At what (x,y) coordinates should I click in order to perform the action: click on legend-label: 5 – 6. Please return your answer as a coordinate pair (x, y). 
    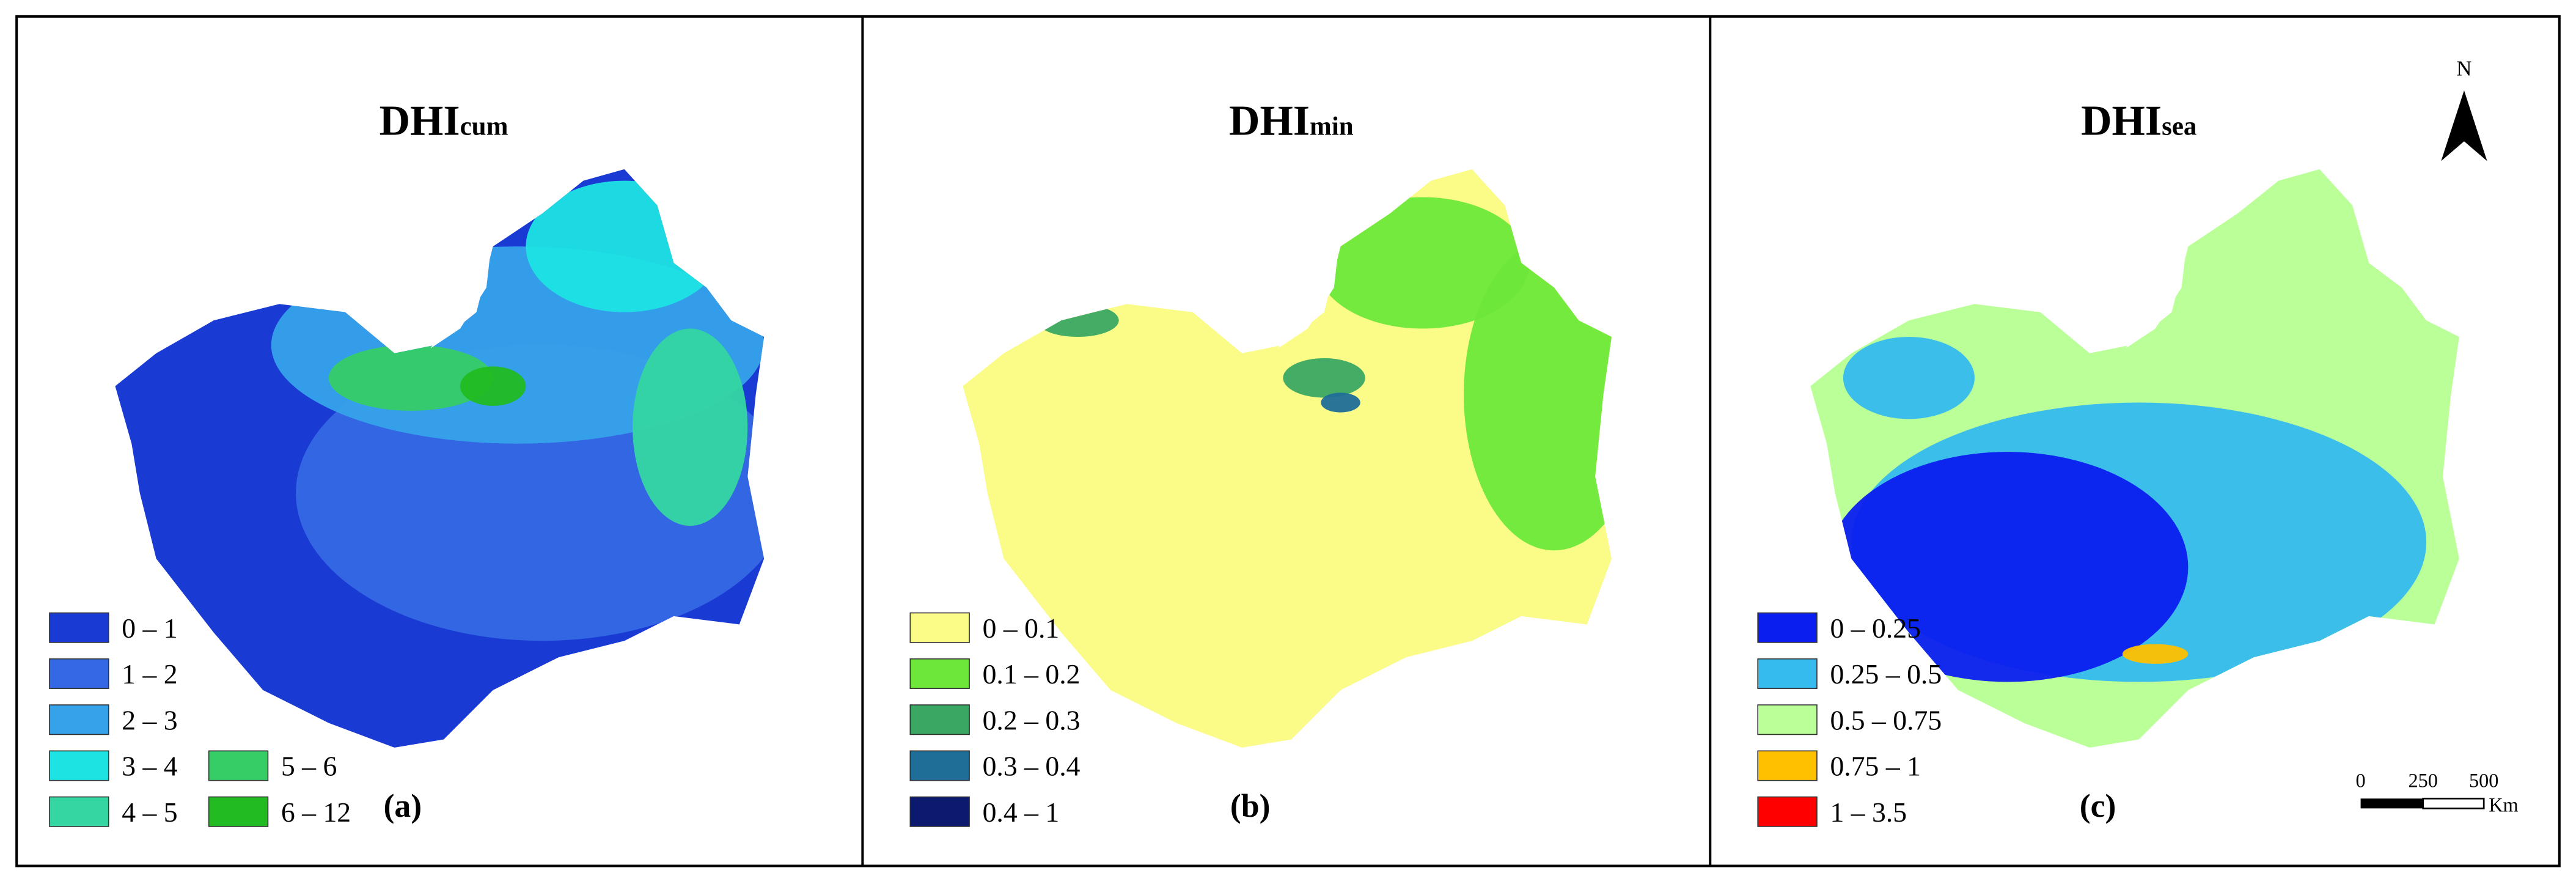
    Looking at the image, I should click on (309, 767).